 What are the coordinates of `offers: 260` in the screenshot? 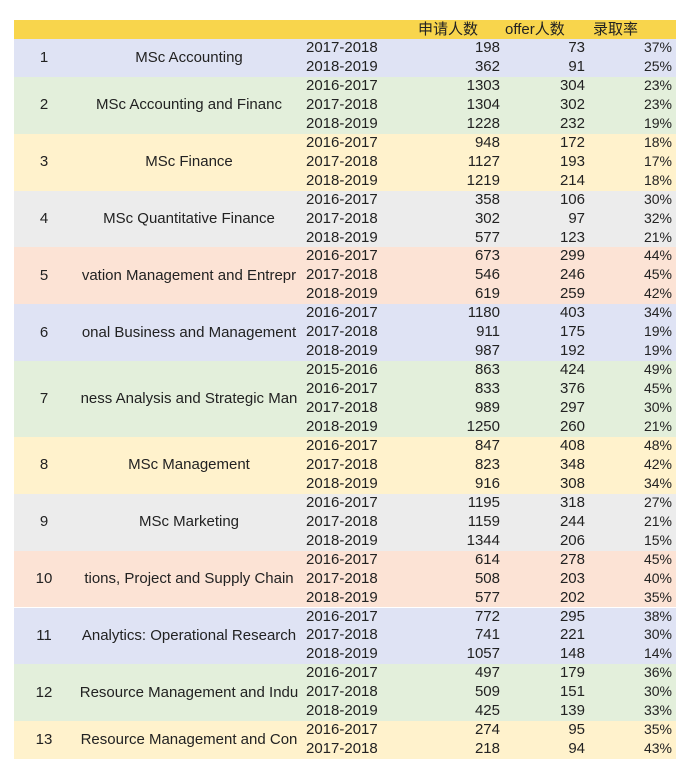 It's located at (572, 426).